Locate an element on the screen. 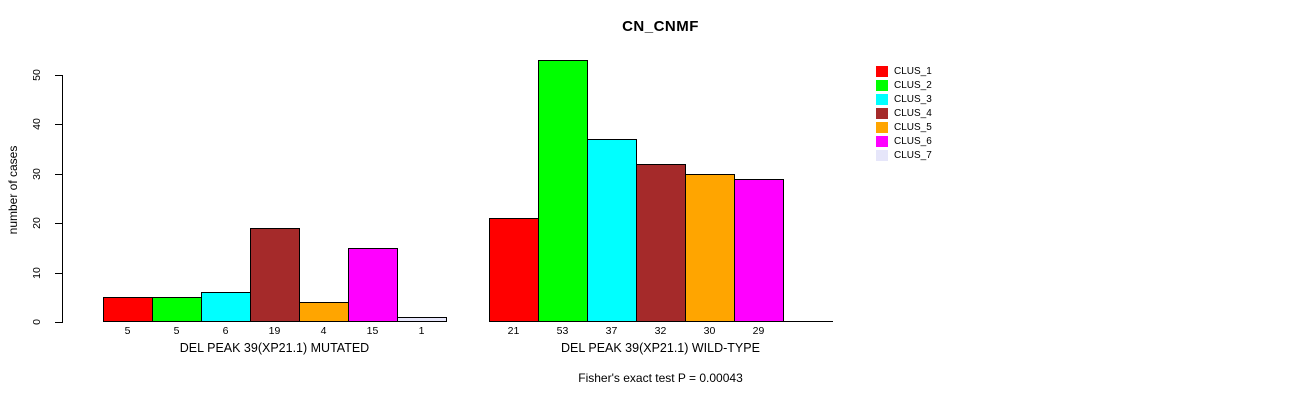 The width and height of the screenshot is (1290, 400). y-tick-label: 30 is located at coordinates (37, 174).